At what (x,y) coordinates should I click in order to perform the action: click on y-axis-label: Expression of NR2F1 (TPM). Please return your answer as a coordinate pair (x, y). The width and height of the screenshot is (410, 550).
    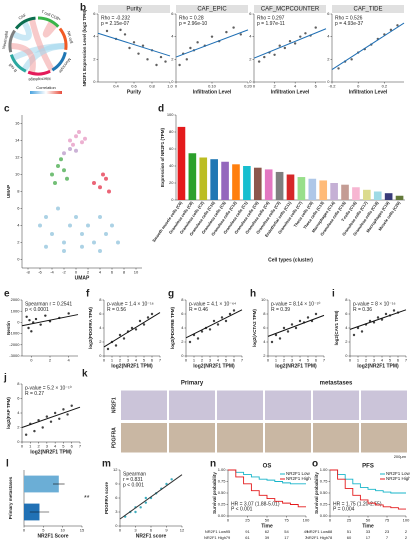
    Looking at the image, I should click on (162, 157).